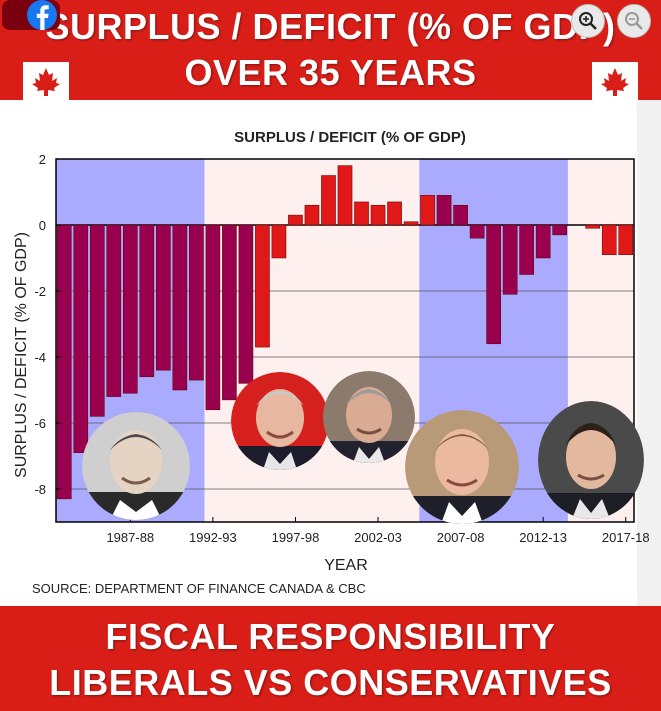  Describe the element at coordinates (350, 137) in the screenshot. I see `chart-title: SURPLUS / DEFICIT (% OF GDP)` at that location.